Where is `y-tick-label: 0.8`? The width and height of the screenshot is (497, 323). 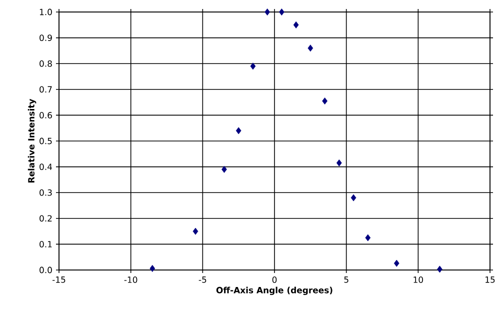
y-tick-label: 0.8 is located at coordinates (46, 63).